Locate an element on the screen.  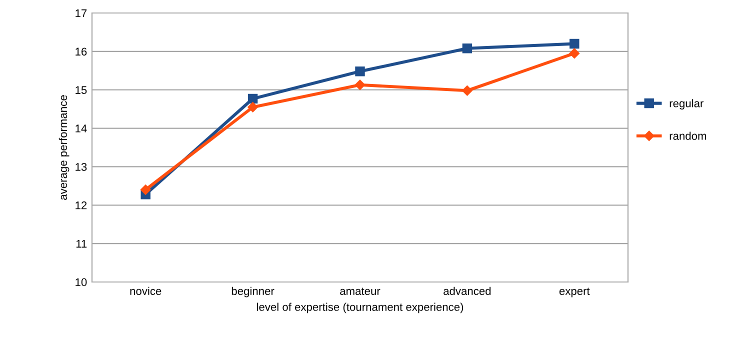
y-tick-label: 14 is located at coordinates (81, 128).